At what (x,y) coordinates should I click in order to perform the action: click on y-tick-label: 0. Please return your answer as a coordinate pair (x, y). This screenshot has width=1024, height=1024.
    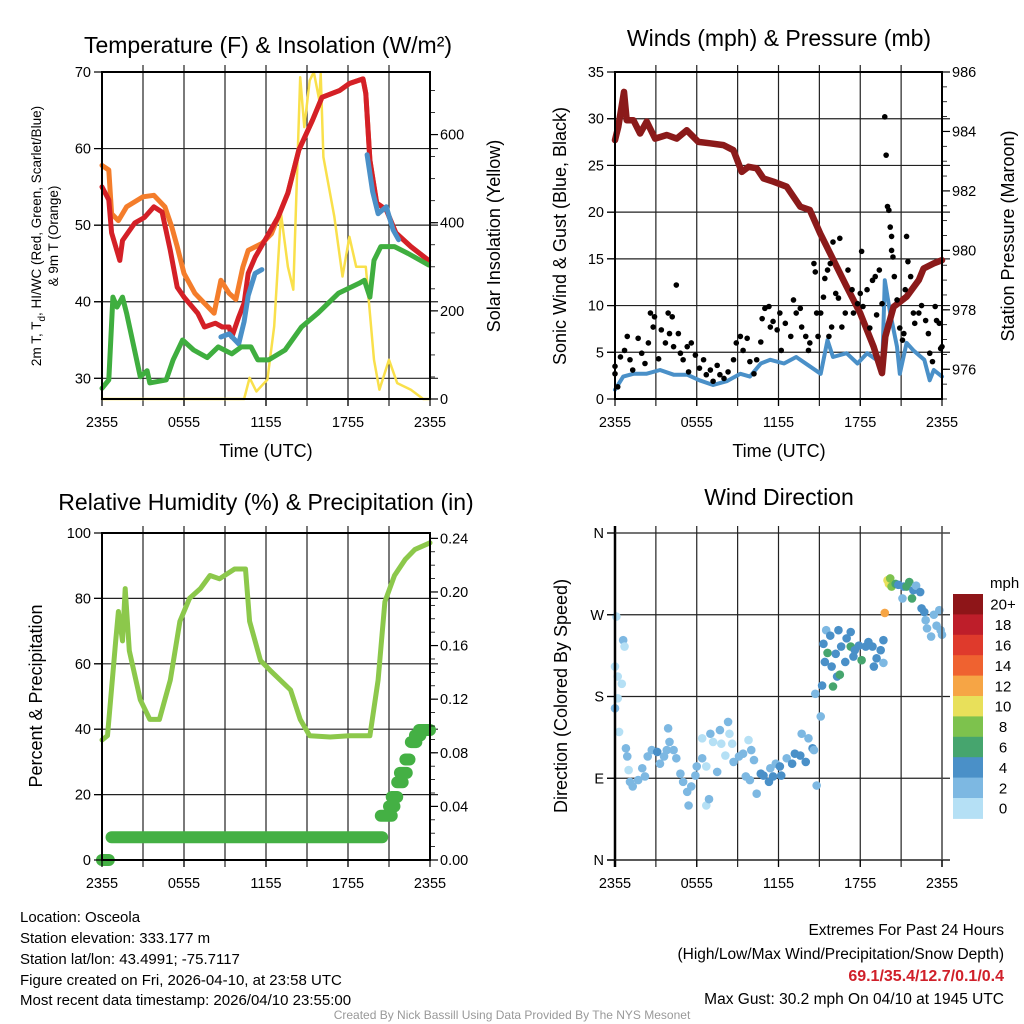
    Looking at the image, I should click on (87, 861).